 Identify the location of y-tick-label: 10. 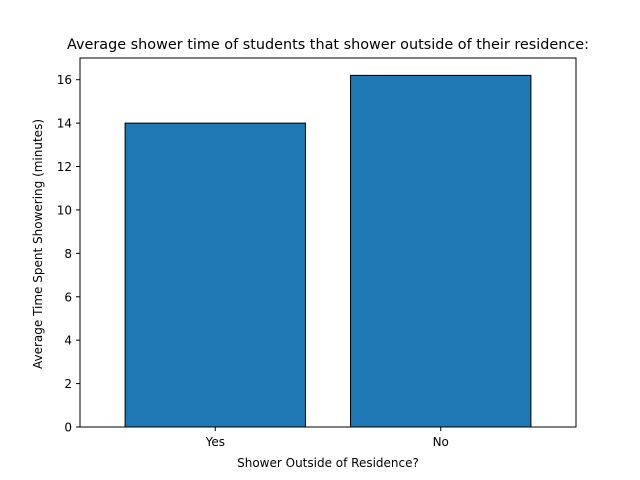
(64, 210).